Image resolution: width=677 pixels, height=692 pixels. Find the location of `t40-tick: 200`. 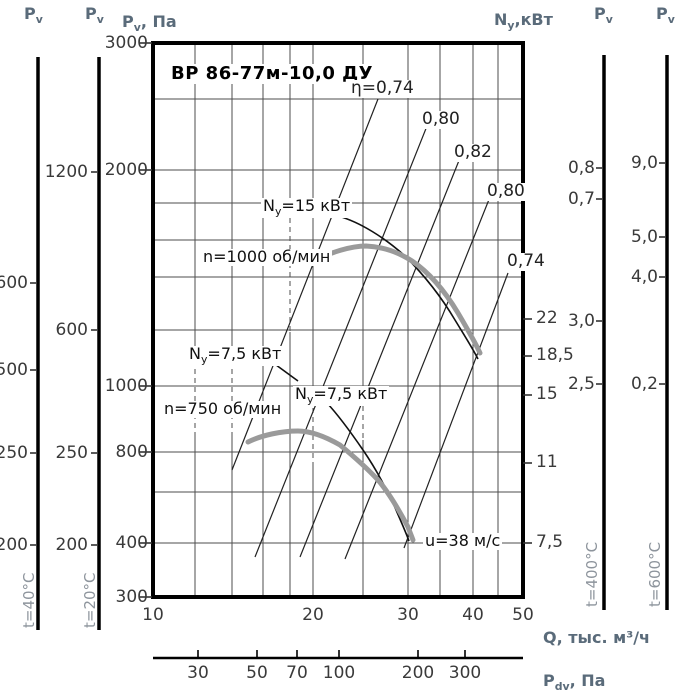

t40-tick: 200 is located at coordinates (14, 545).